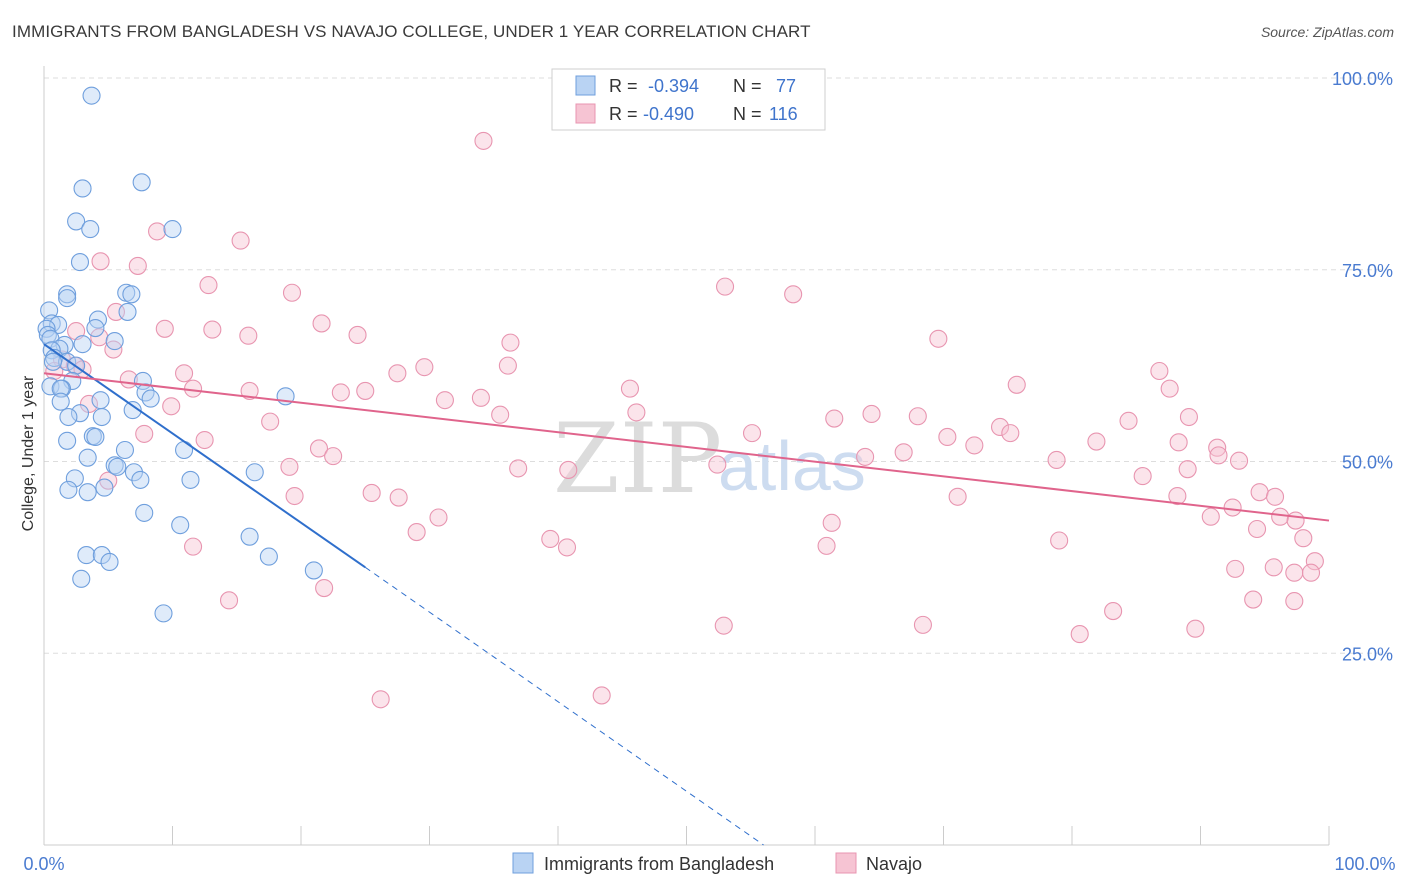 The height and width of the screenshot is (892, 1406). What do you see at coordinates (846, 863) in the screenshot?
I see `bottom-legend-swatch-navajo` at bounding box center [846, 863].